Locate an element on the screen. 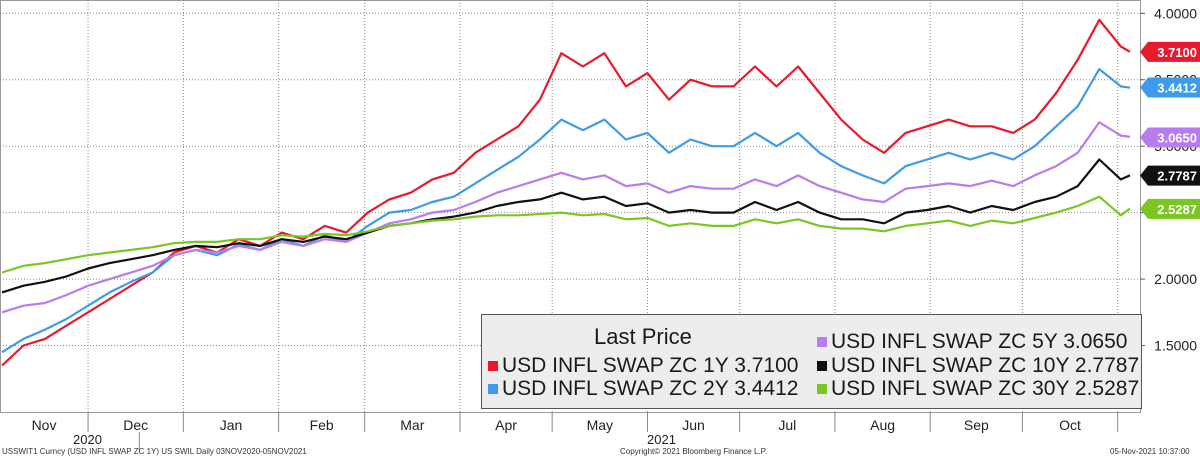 The image size is (1200, 462). legend-label-1y: USD INFL SWAP ZC 1Y 3.7100 is located at coordinates (650, 365).